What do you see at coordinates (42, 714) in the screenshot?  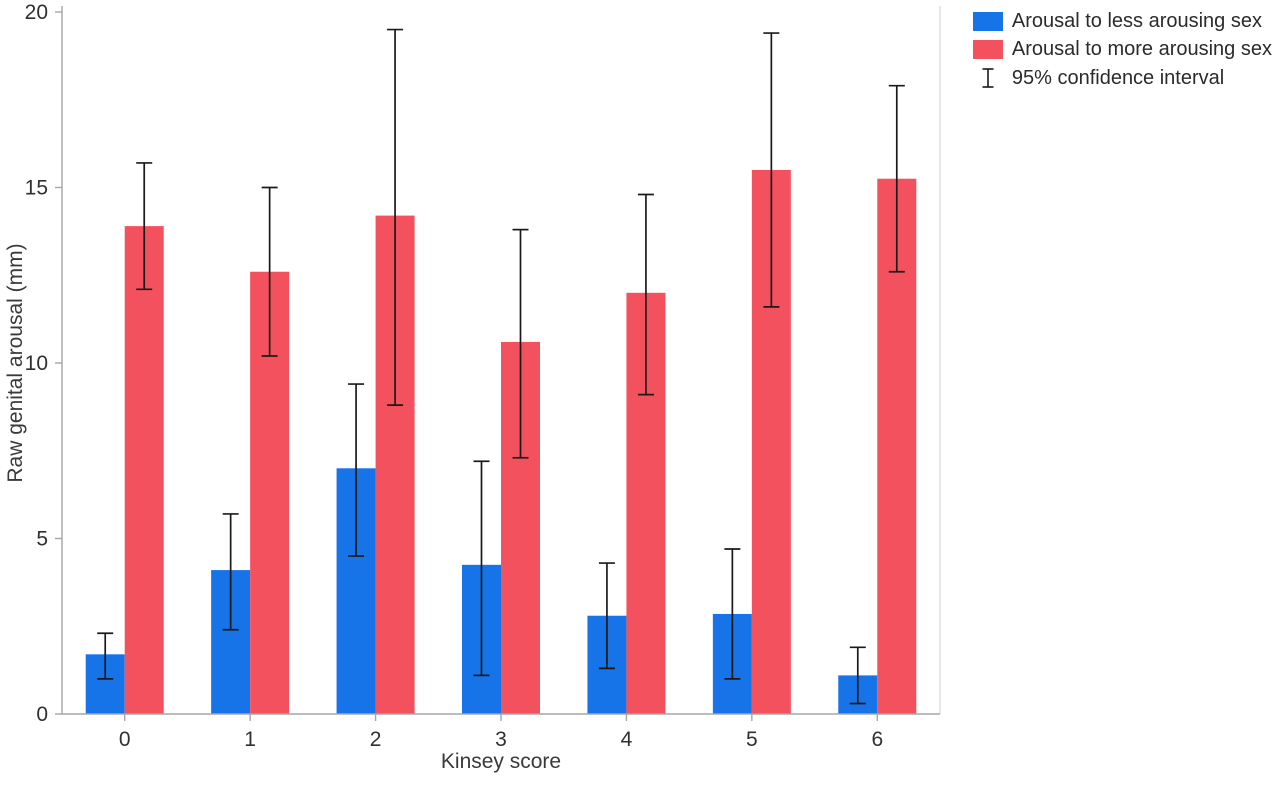 I see `y-tick-label: 0` at bounding box center [42, 714].